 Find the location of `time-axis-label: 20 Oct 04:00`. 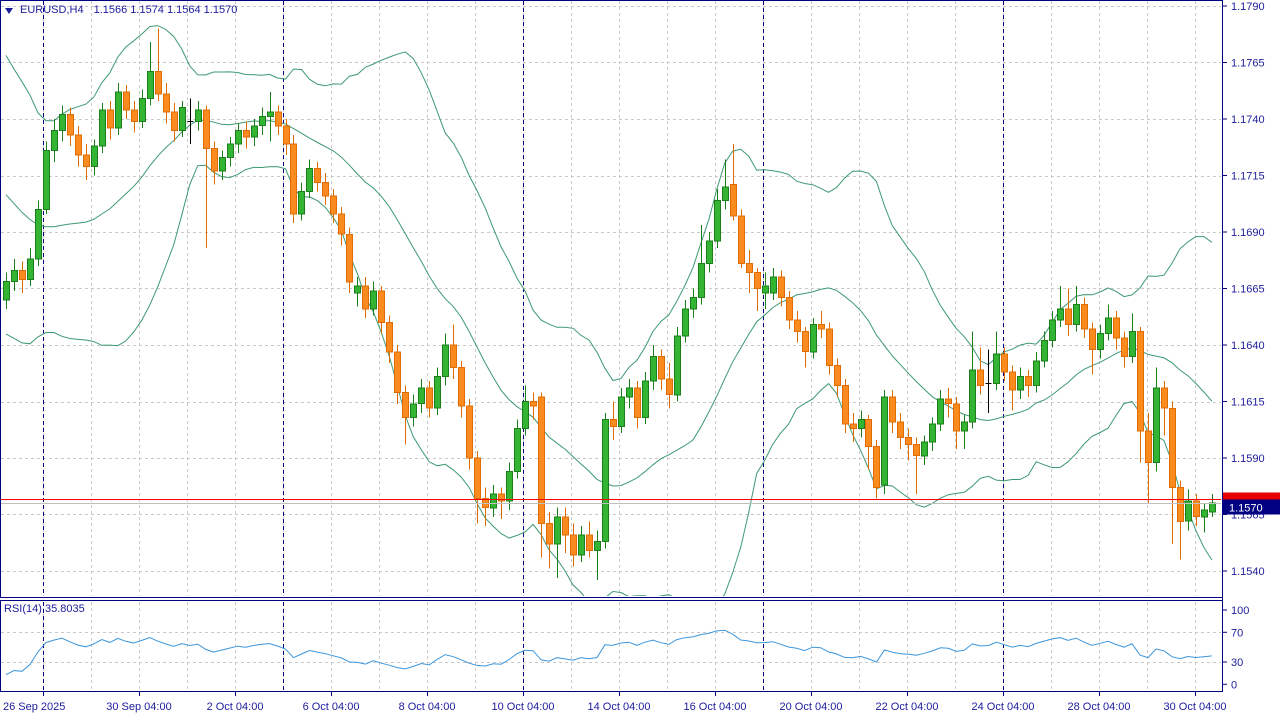

time-axis-label: 20 Oct 04:00 is located at coordinates (811, 707).